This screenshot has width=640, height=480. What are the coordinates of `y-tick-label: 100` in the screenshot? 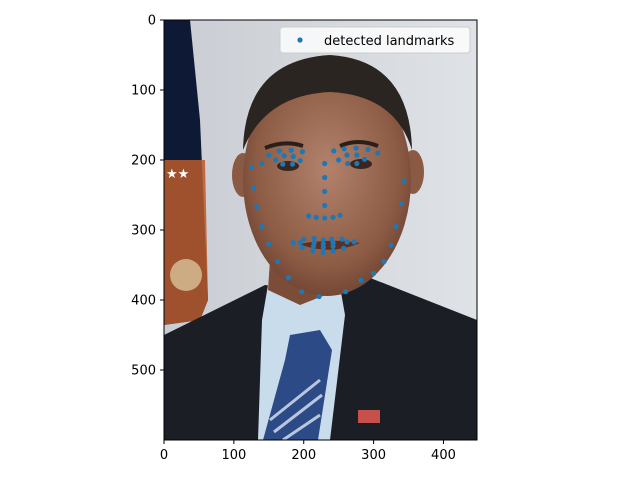 It's located at (143, 91).